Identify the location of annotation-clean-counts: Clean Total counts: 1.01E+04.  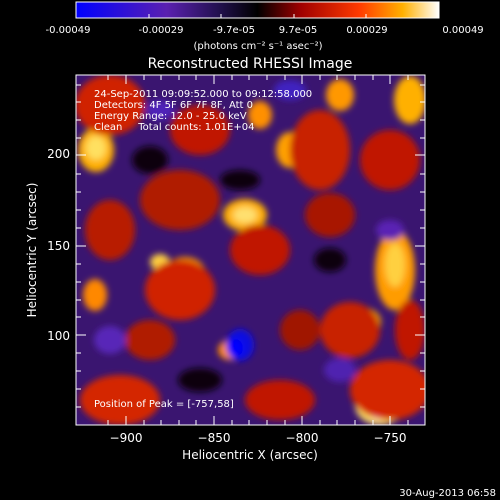
(174, 127).